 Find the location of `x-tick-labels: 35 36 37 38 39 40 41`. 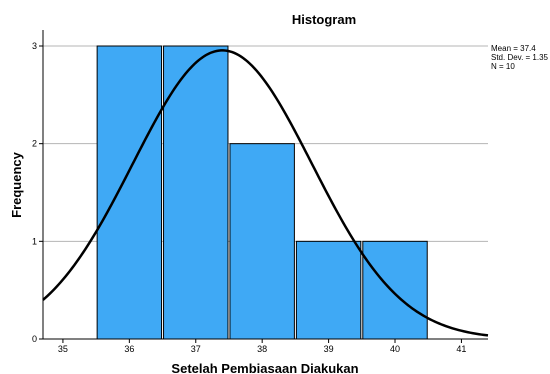

x-tick-labels: 35 36 37 38 39 40 41 is located at coordinates (262, 346).